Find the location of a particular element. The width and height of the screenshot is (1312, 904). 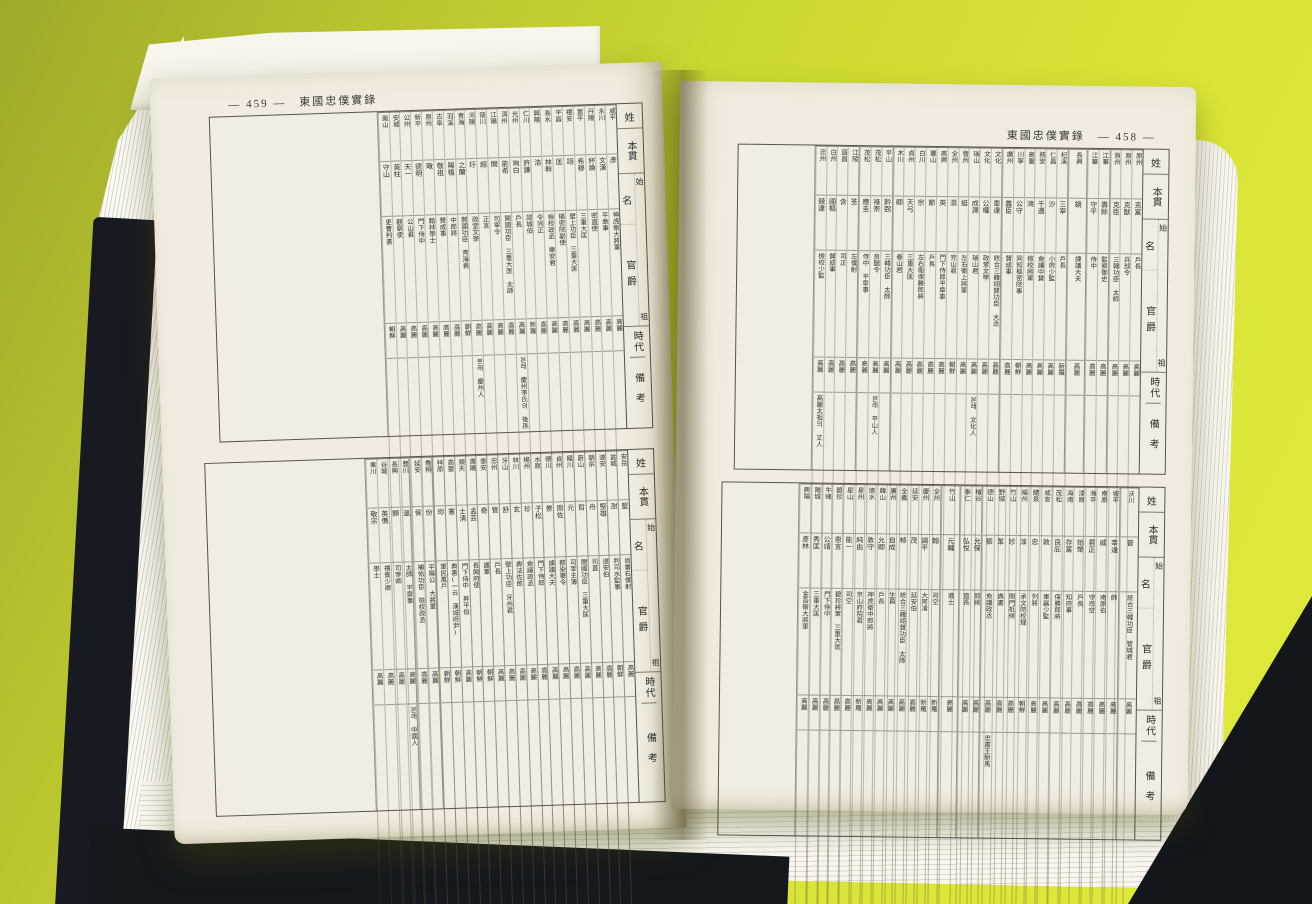

cell-official-rank-text: 三重大匡 is located at coordinates (909, 266).